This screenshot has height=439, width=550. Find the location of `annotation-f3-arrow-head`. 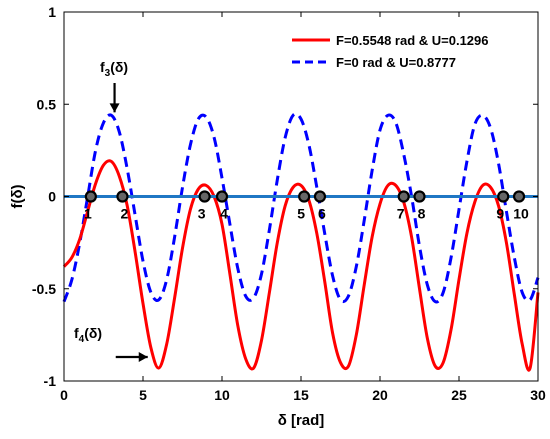

annotation-f3-arrow-head is located at coordinates (114, 108).